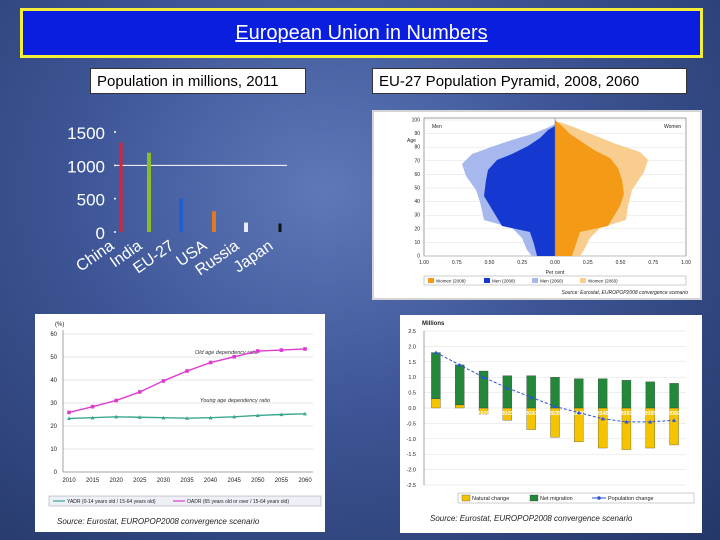 This screenshot has width=720, height=540. I want to click on mig-x-tick: 2010, so click(436, 414).